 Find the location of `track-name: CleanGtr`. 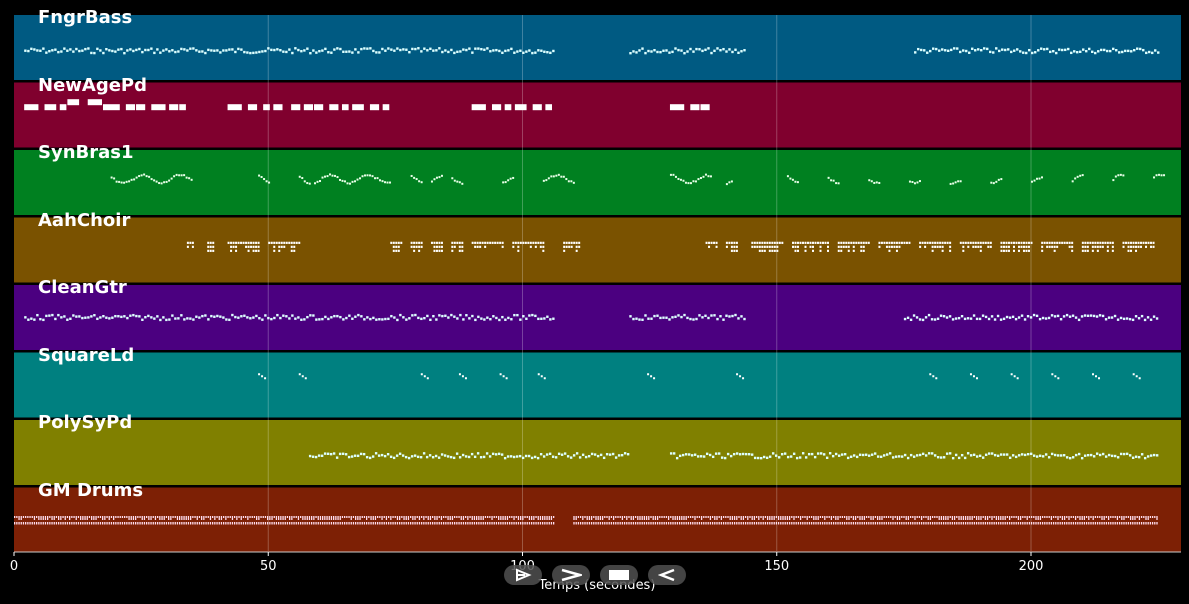

track-name: CleanGtr is located at coordinates (82, 287).